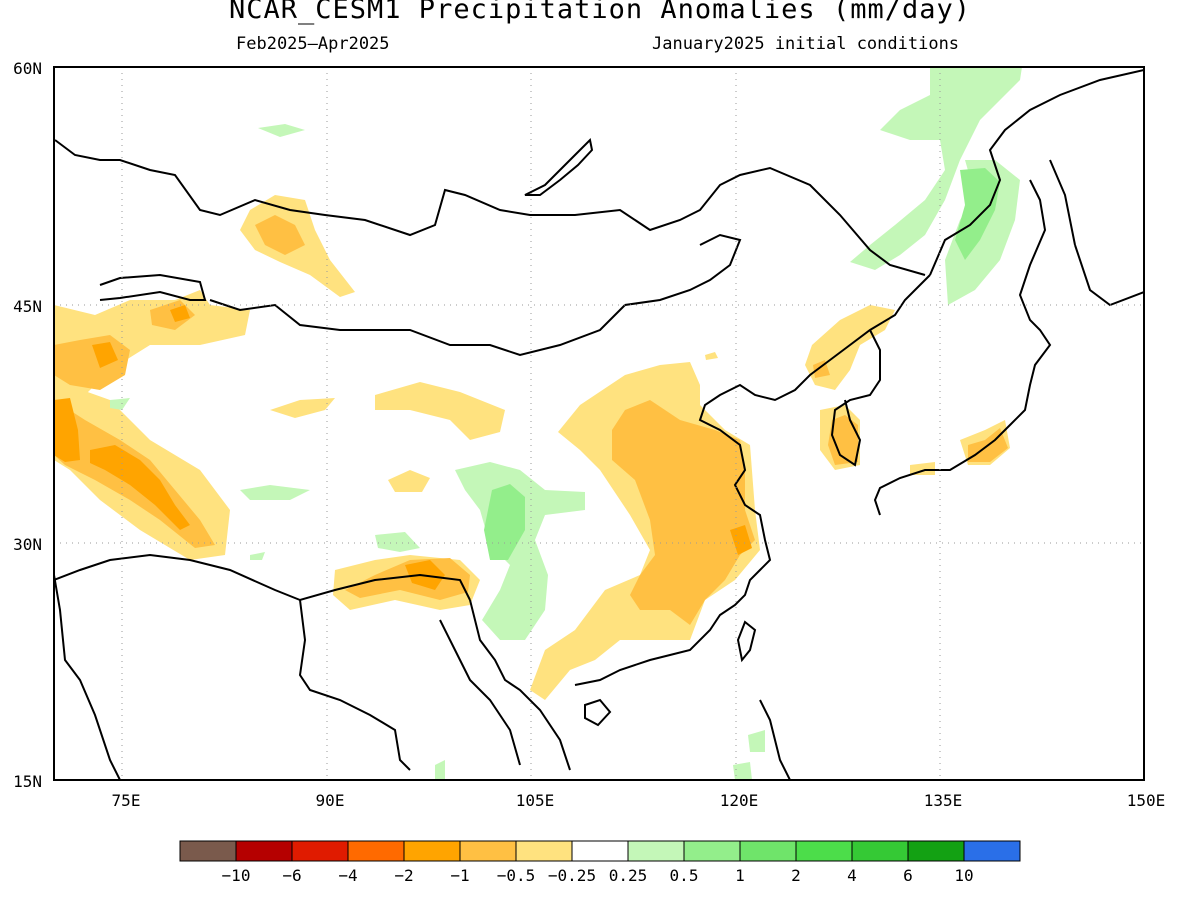 The width and height of the screenshot is (1200, 900). Describe the element at coordinates (806, 44) in the screenshot. I see `initial-conditions: January2025 initial conditions` at that location.